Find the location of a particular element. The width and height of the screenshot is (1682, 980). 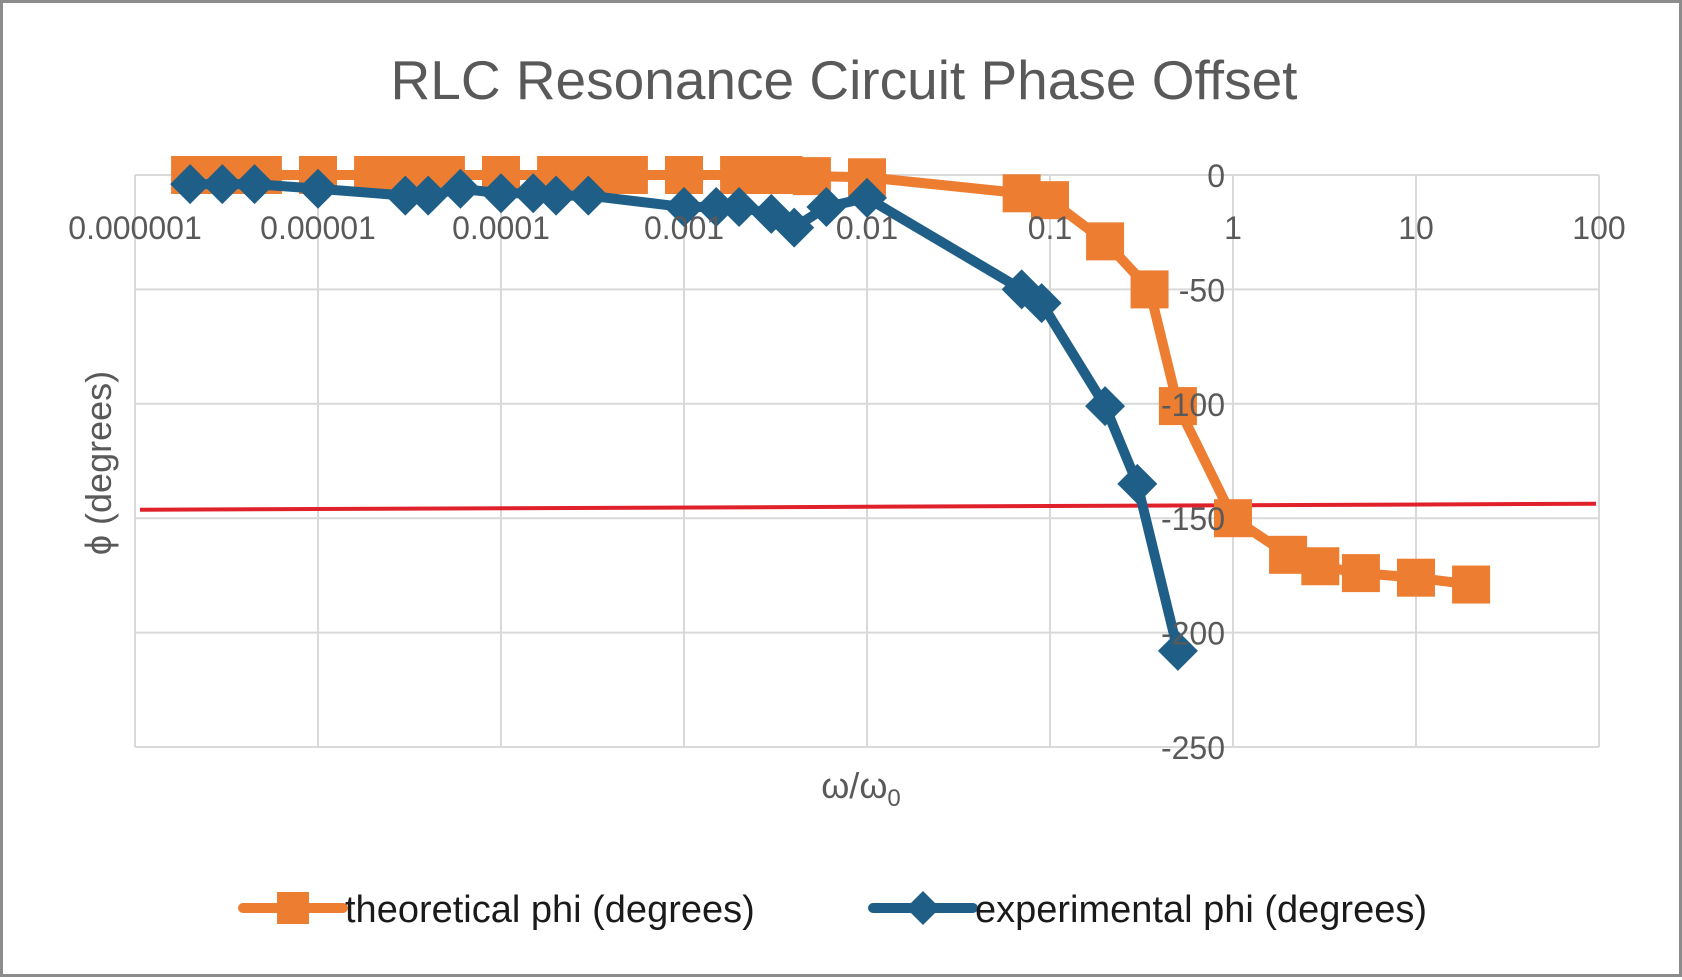

x-tick-label-2: 0.0001 is located at coordinates (501, 228).